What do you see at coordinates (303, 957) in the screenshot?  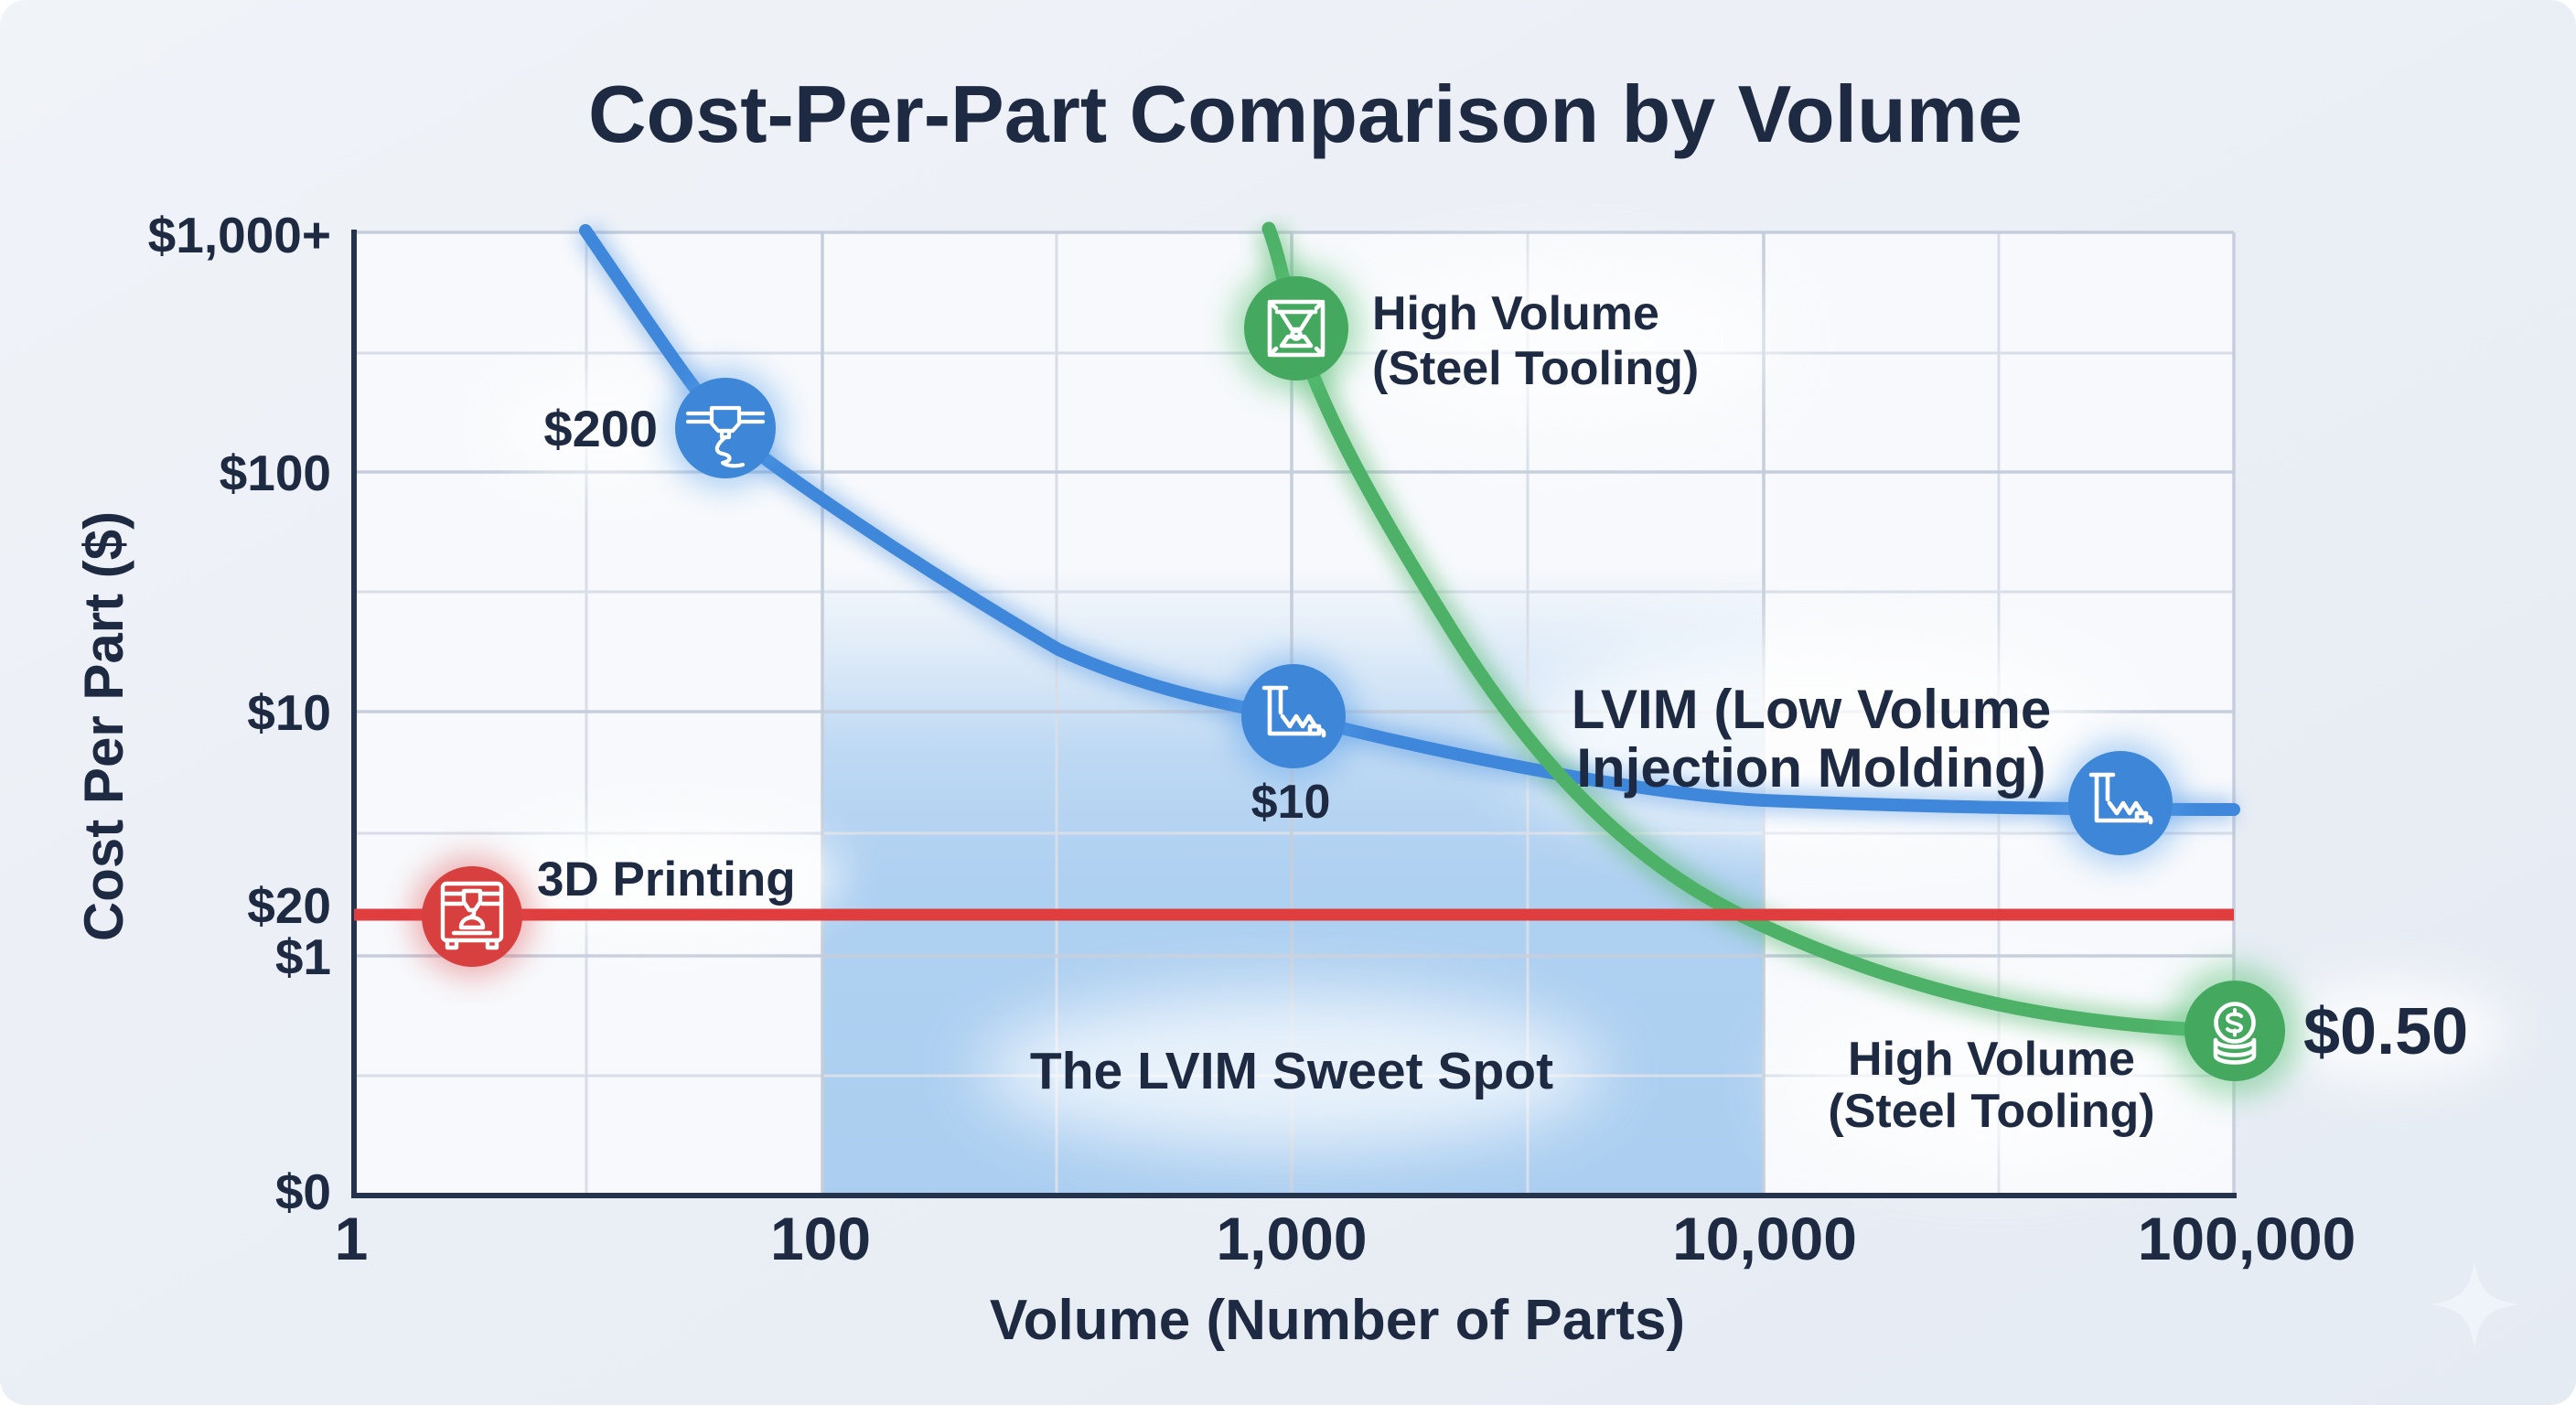 I see `svg-text: $1` at bounding box center [303, 957].